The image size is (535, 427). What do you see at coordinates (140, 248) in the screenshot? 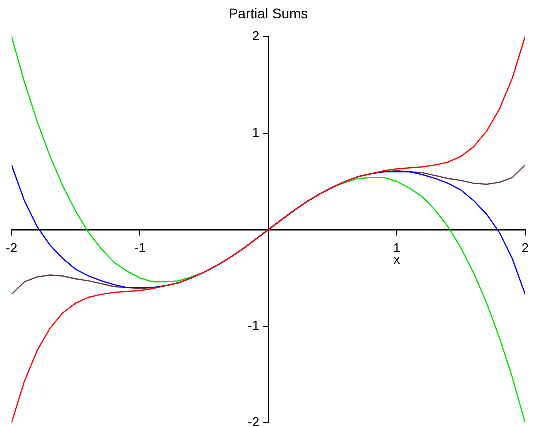
I see `x-tick-label: -1` at bounding box center [140, 248].